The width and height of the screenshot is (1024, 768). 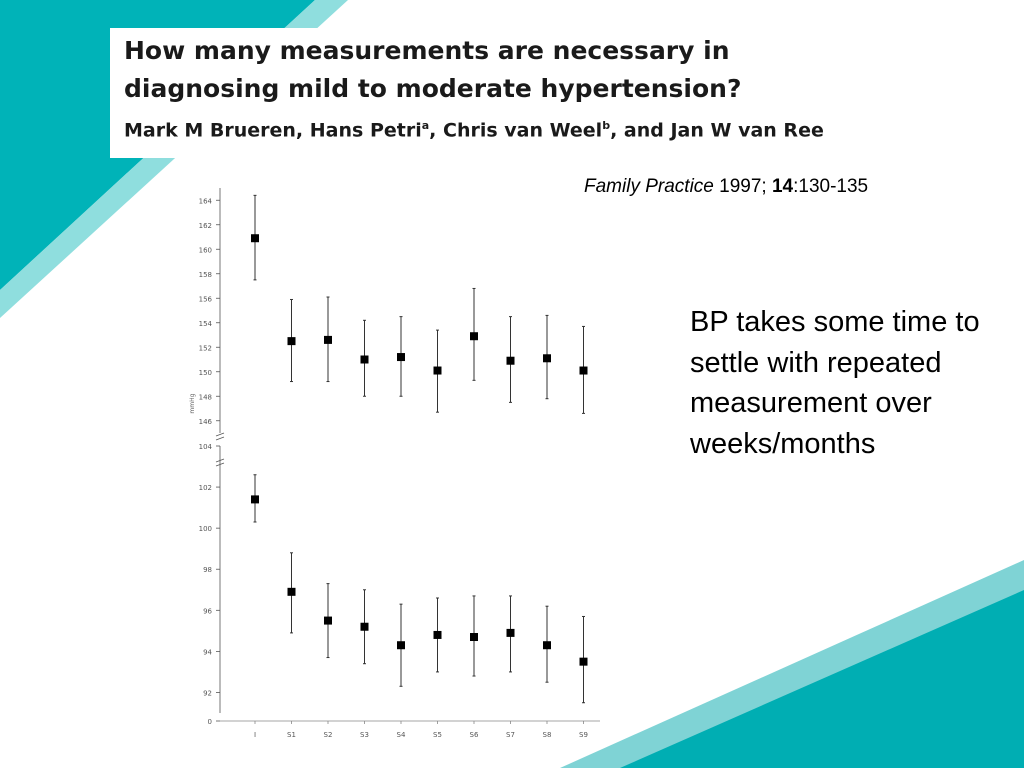 I want to click on systolic-y-tick-label: 150, so click(x=205, y=373).